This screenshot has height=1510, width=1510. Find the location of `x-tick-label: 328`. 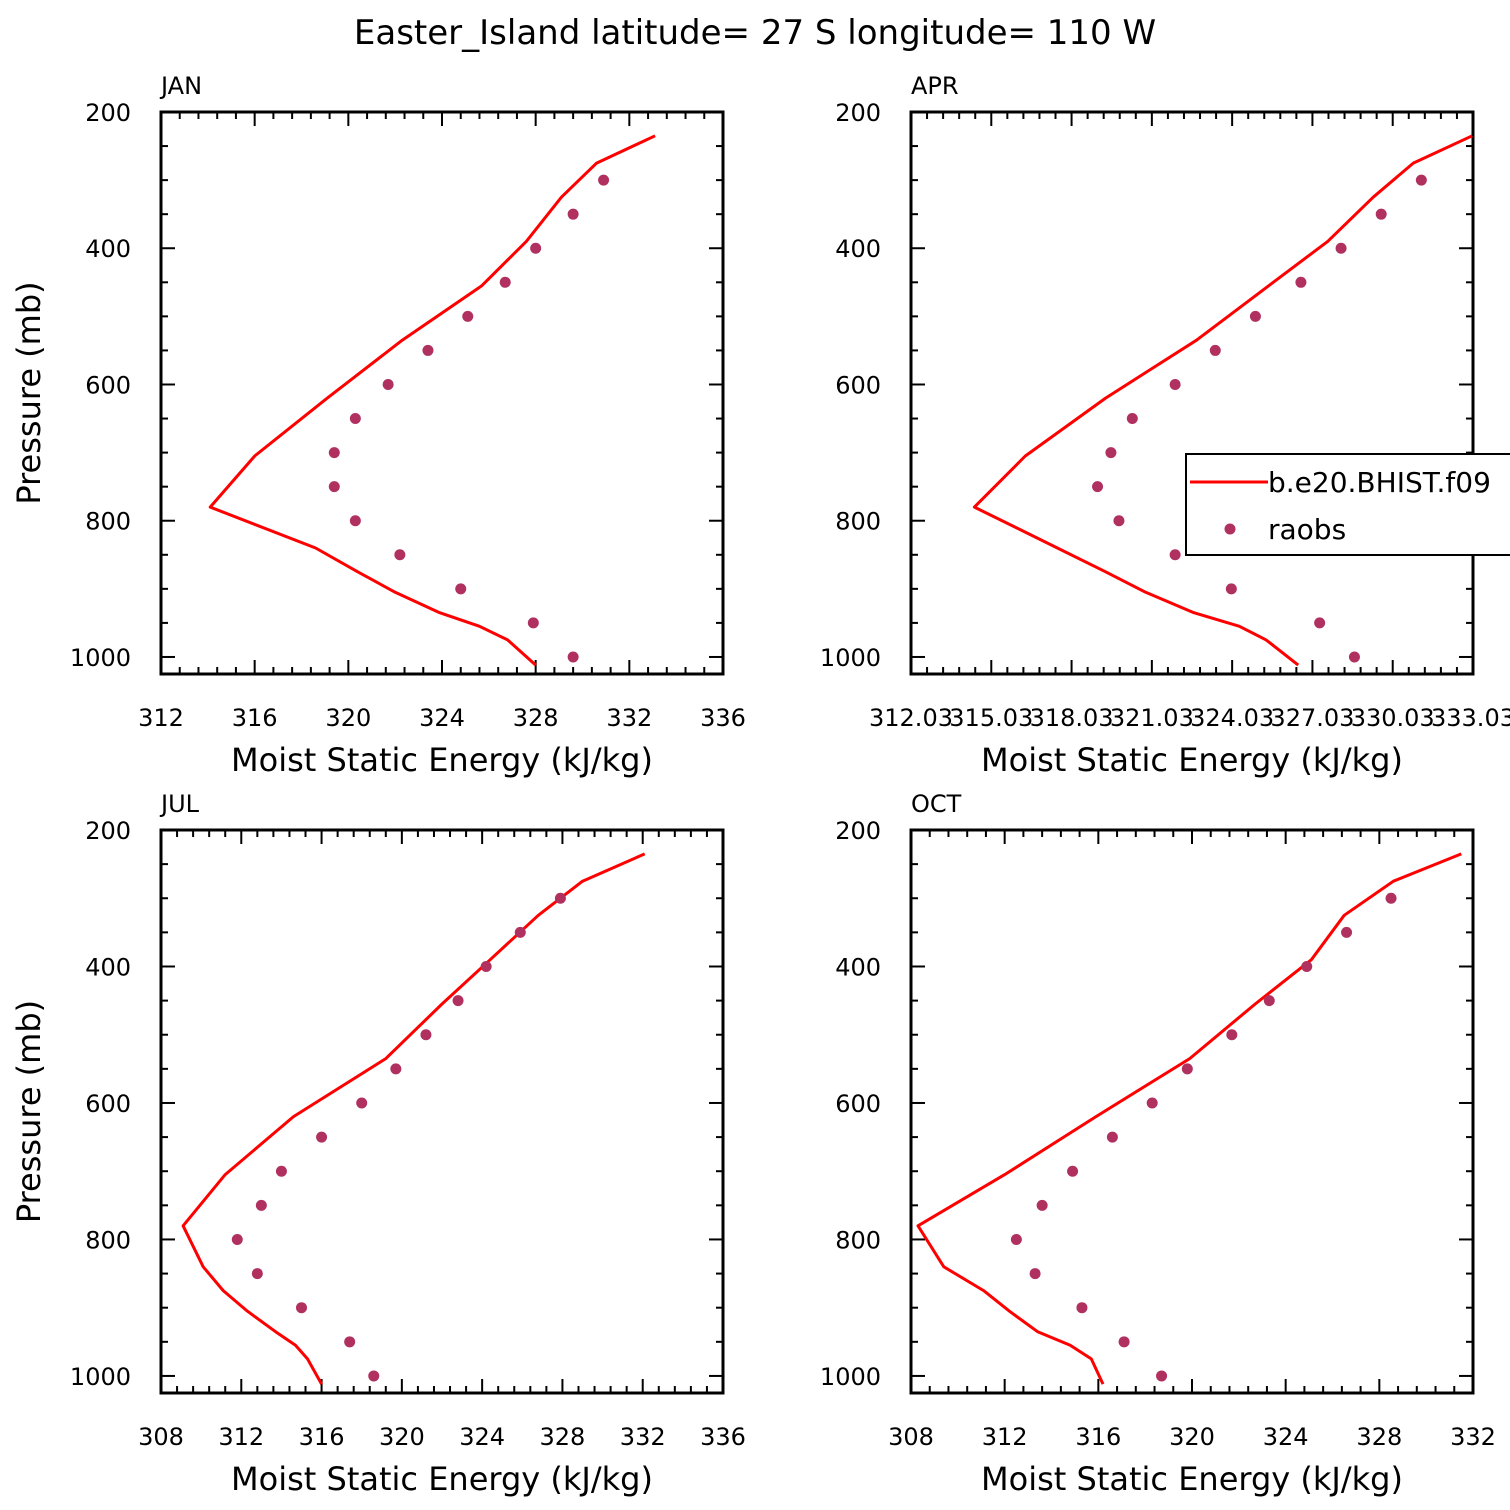

x-tick-label: 328 is located at coordinates (1379, 1437).